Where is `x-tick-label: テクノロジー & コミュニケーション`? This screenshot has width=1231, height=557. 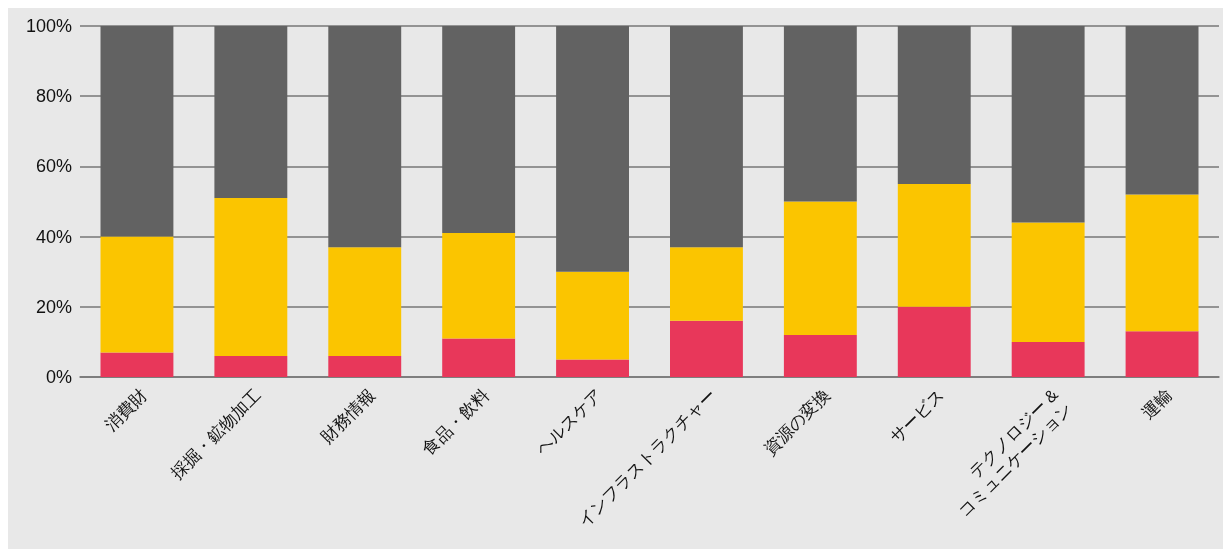
x-tick-label: テクノロジー & コミュニケーション is located at coordinates (1015, 453).